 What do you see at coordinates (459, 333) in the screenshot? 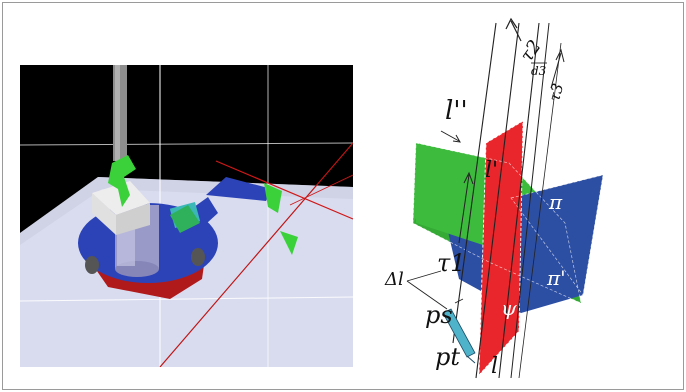
I see `tool-segment` at bounding box center [459, 333].